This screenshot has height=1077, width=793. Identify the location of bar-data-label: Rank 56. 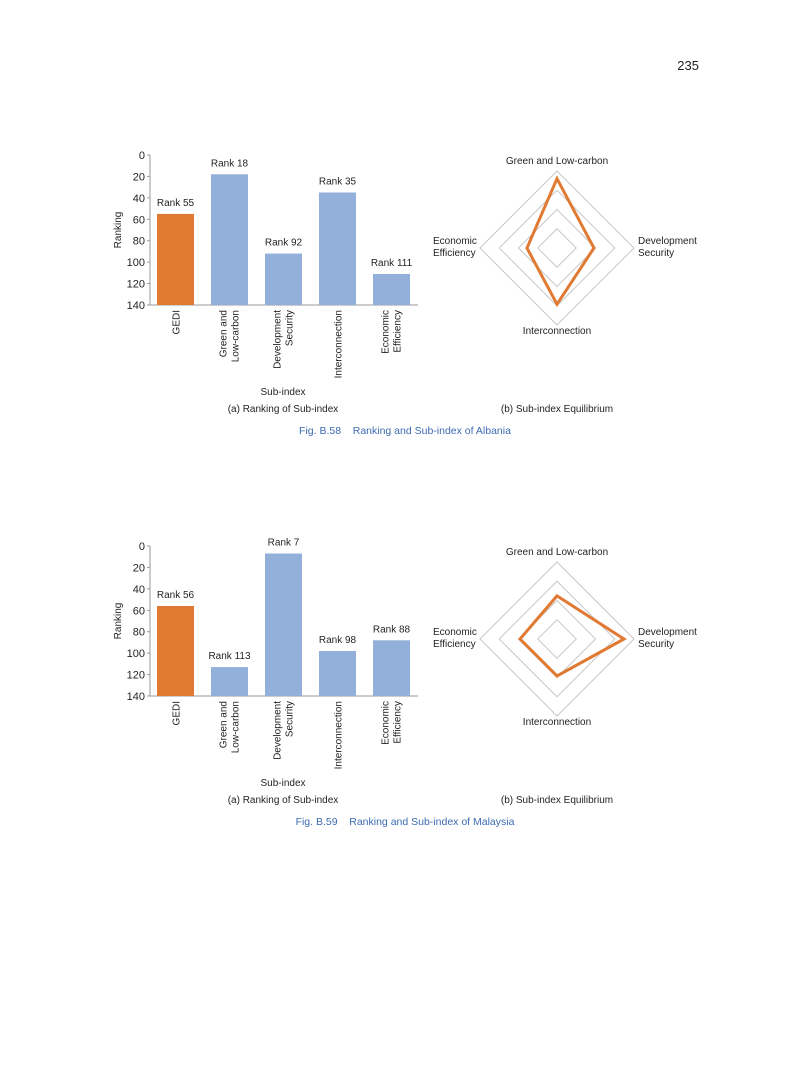
(176, 595).